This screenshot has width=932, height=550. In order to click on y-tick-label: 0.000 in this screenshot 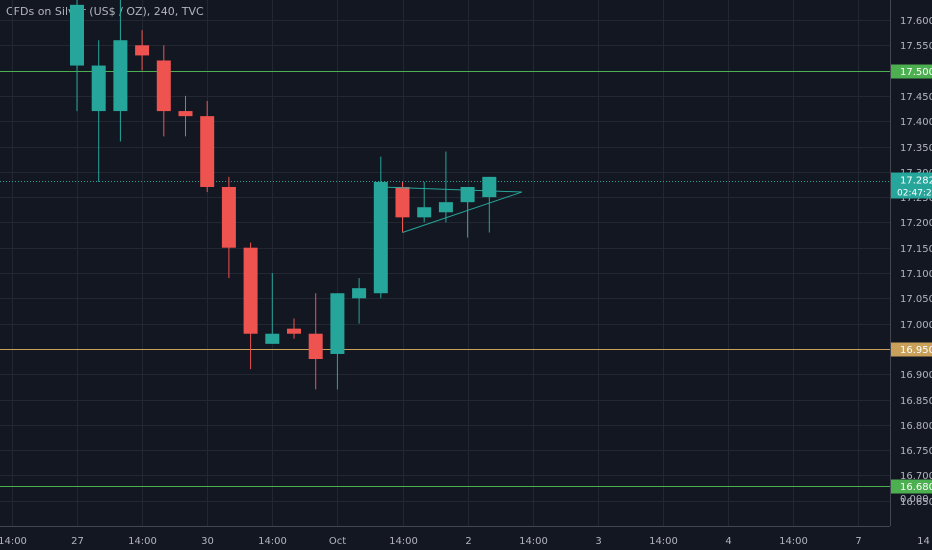, I will do `click(914, 499)`.